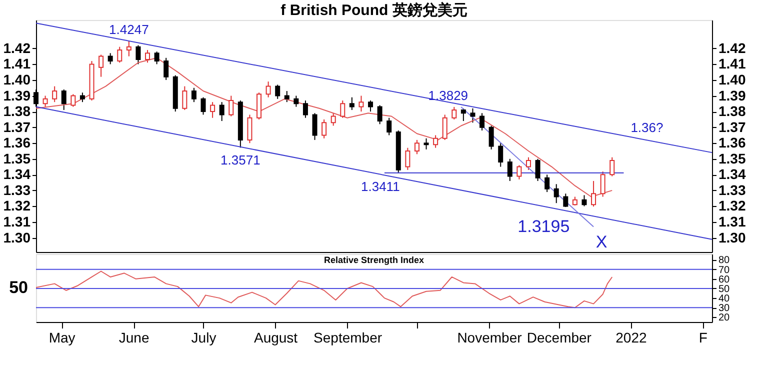  Describe the element at coordinates (448, 95) in the screenshot. I see `annotation: 1.3829` at that location.